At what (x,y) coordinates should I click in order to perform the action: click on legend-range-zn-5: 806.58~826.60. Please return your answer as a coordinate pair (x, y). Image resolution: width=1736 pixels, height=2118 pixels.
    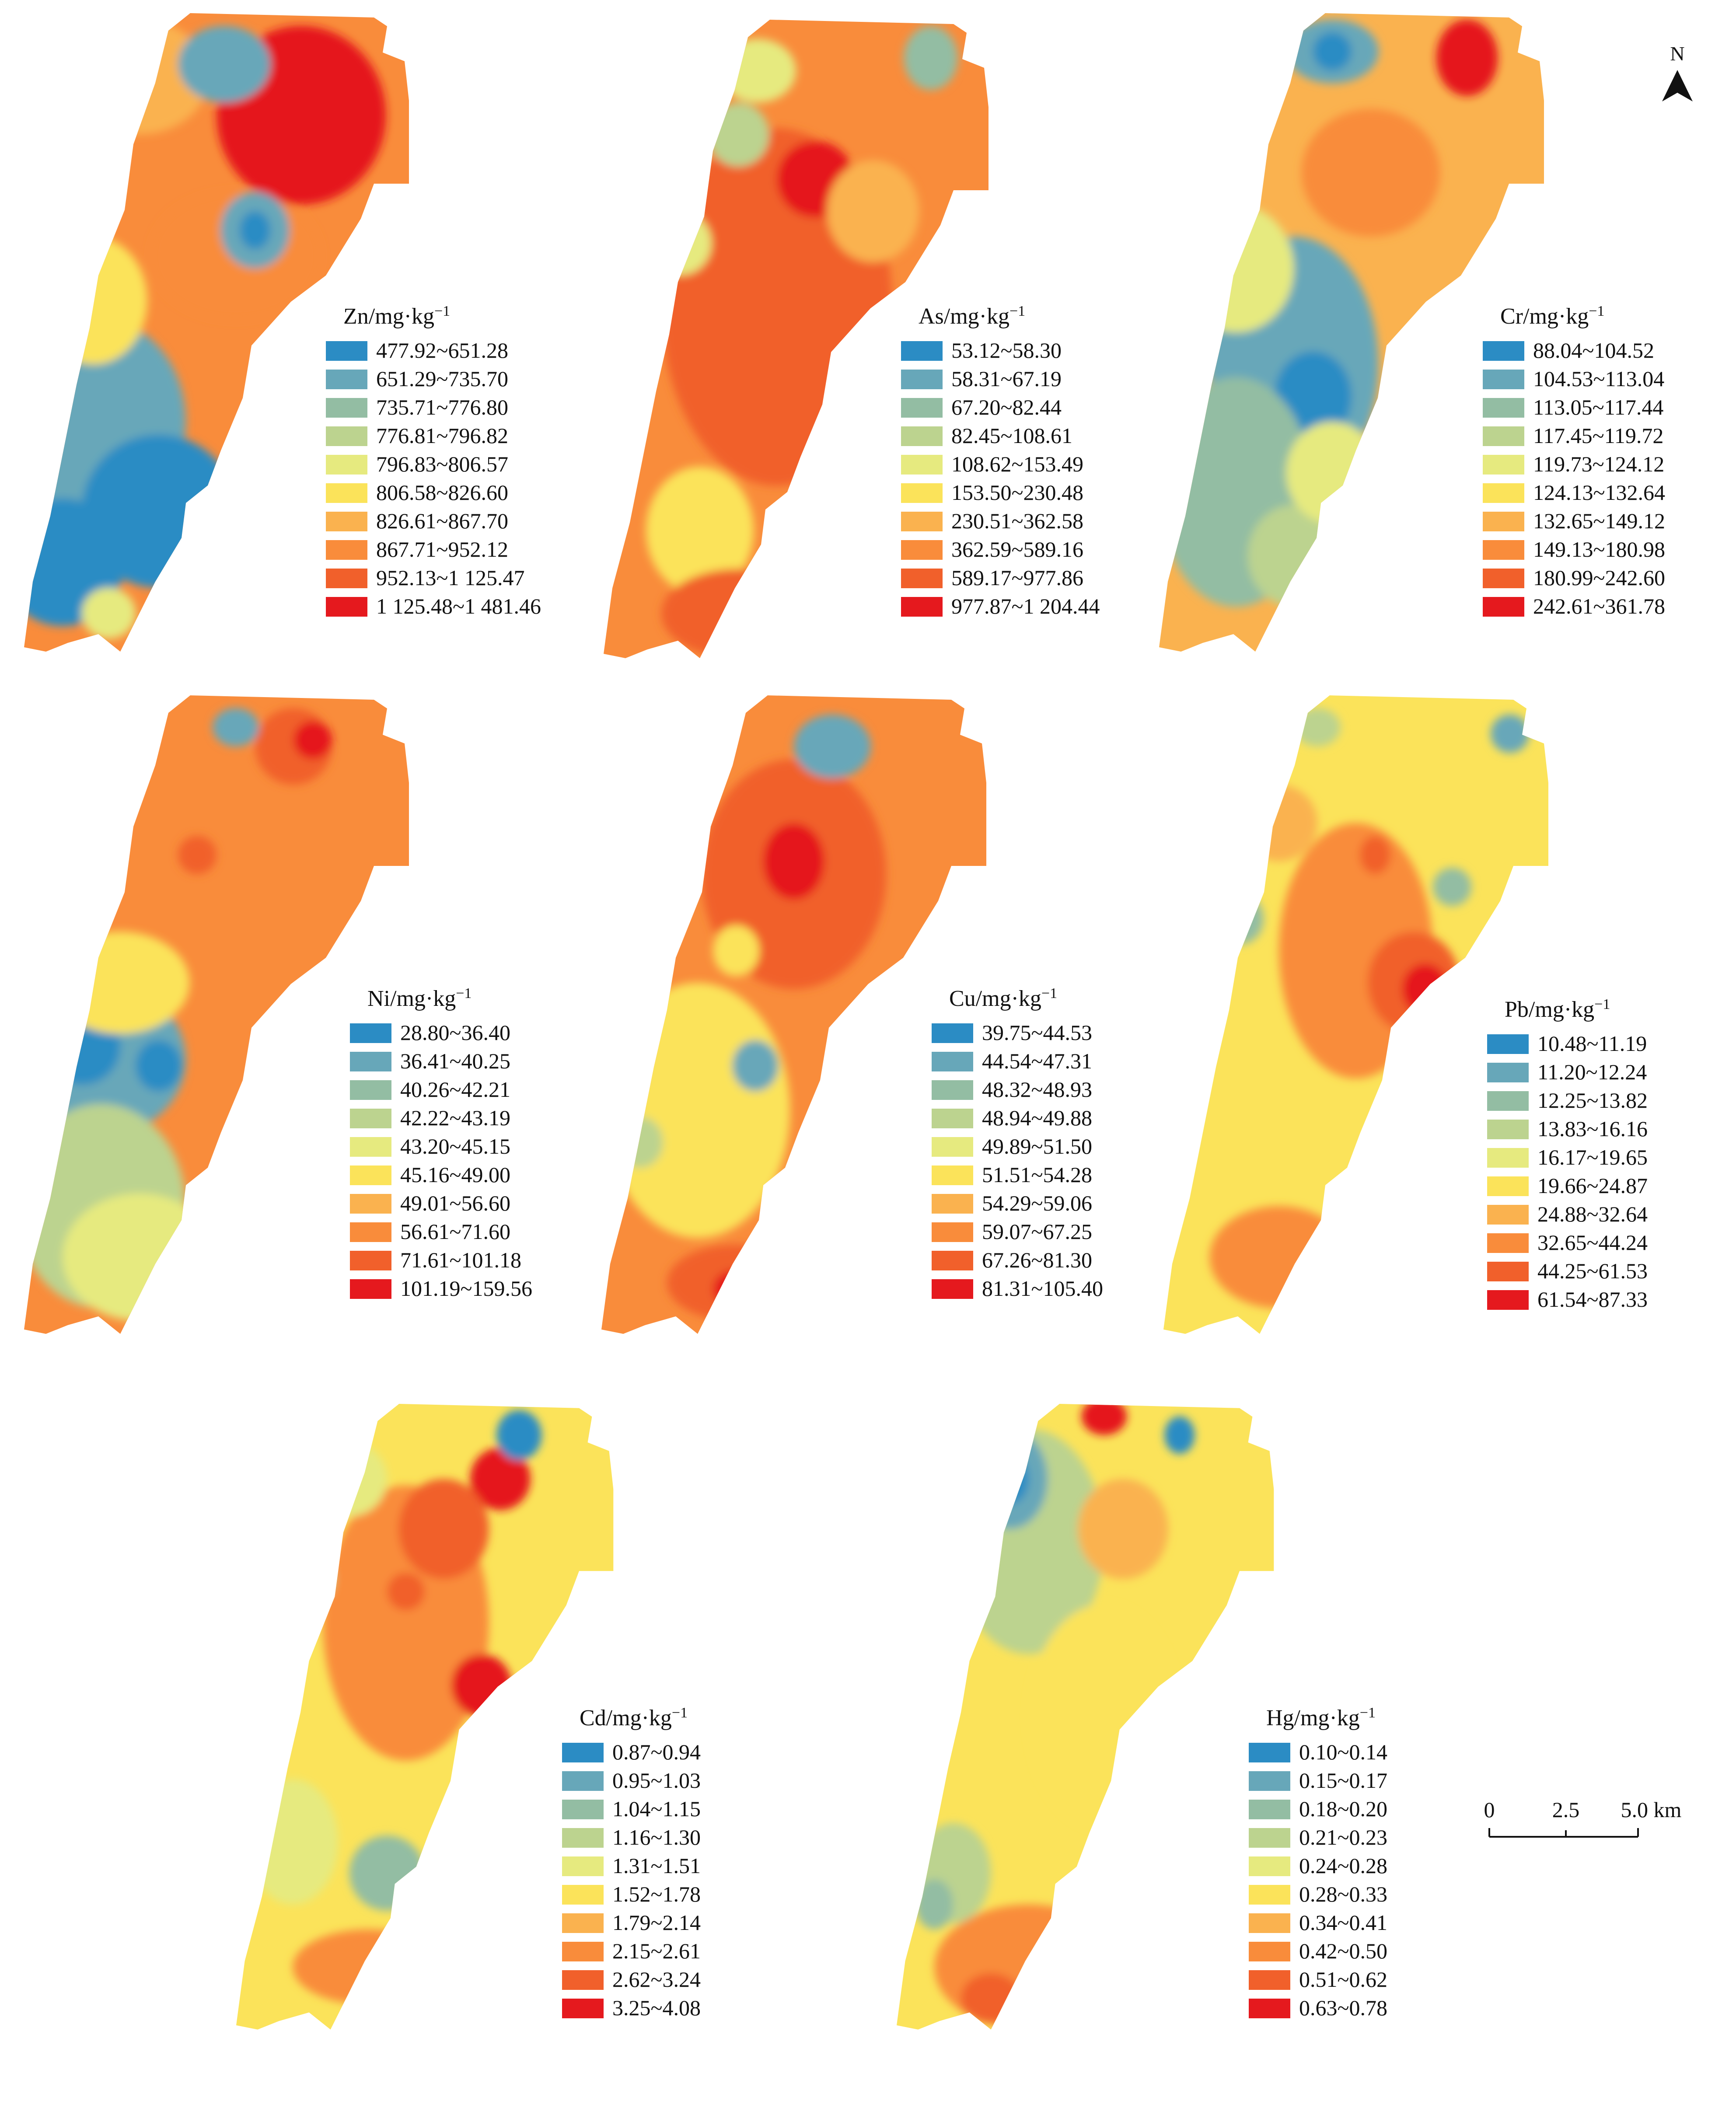
    Looking at the image, I should click on (442, 493).